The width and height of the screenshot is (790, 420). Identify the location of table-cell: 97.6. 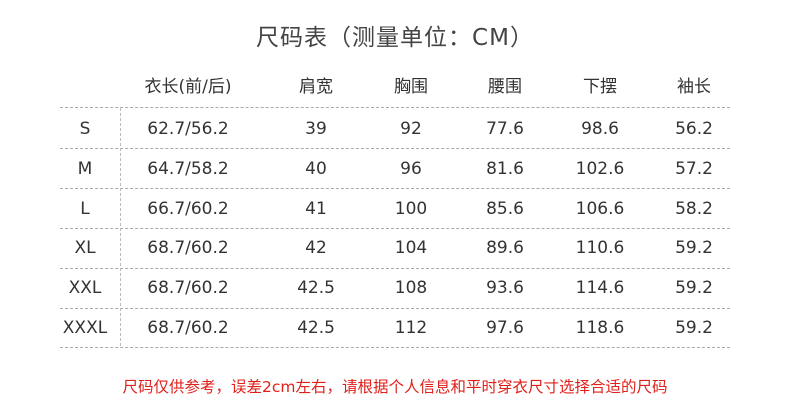
(505, 328).